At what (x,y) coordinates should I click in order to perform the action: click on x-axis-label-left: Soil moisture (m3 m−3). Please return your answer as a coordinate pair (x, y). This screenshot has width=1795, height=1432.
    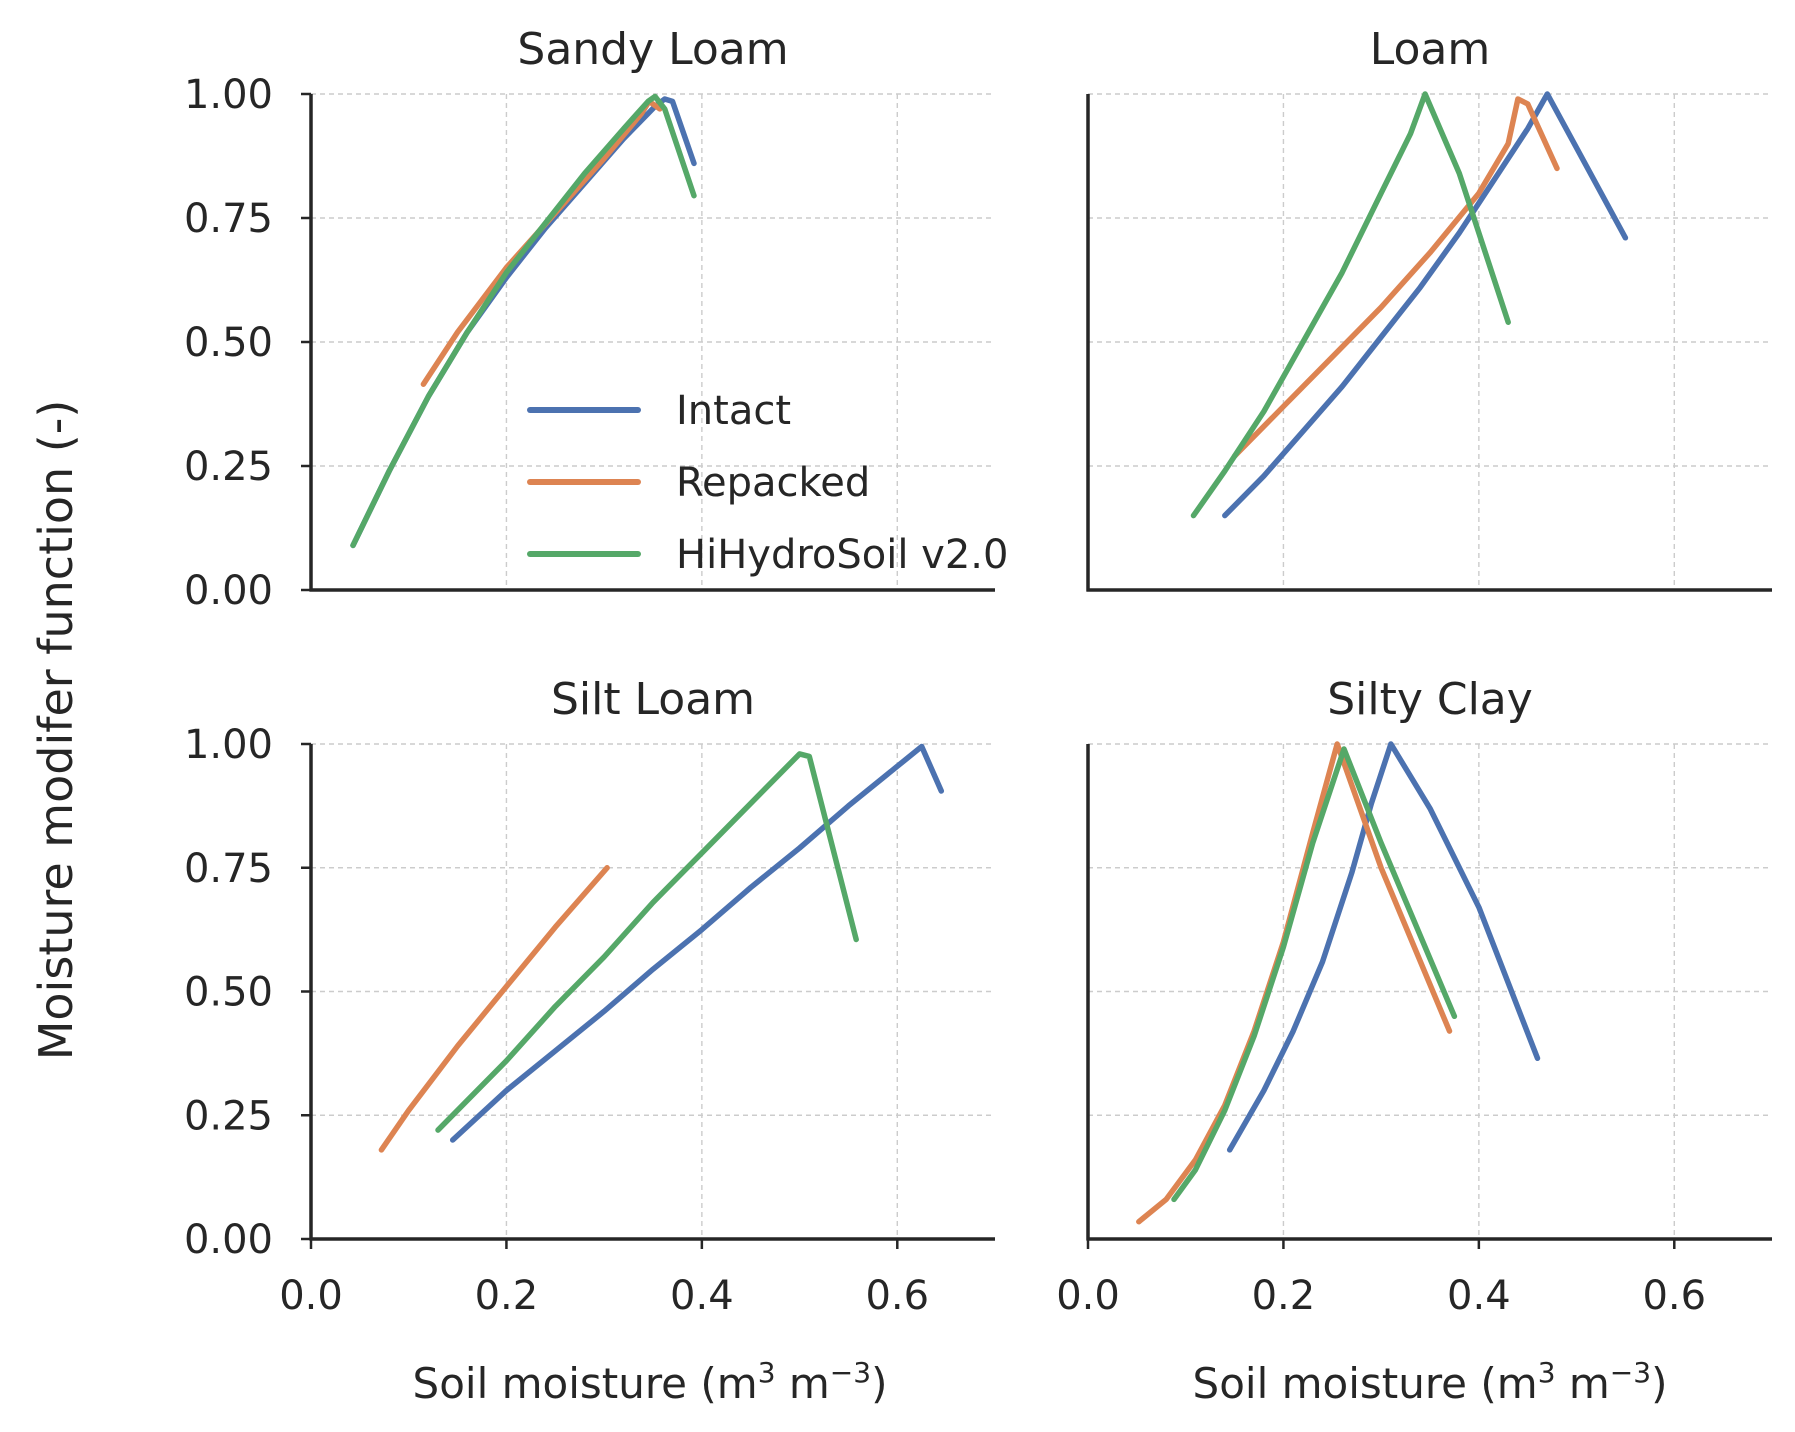
    Looking at the image, I should click on (650, 1382).